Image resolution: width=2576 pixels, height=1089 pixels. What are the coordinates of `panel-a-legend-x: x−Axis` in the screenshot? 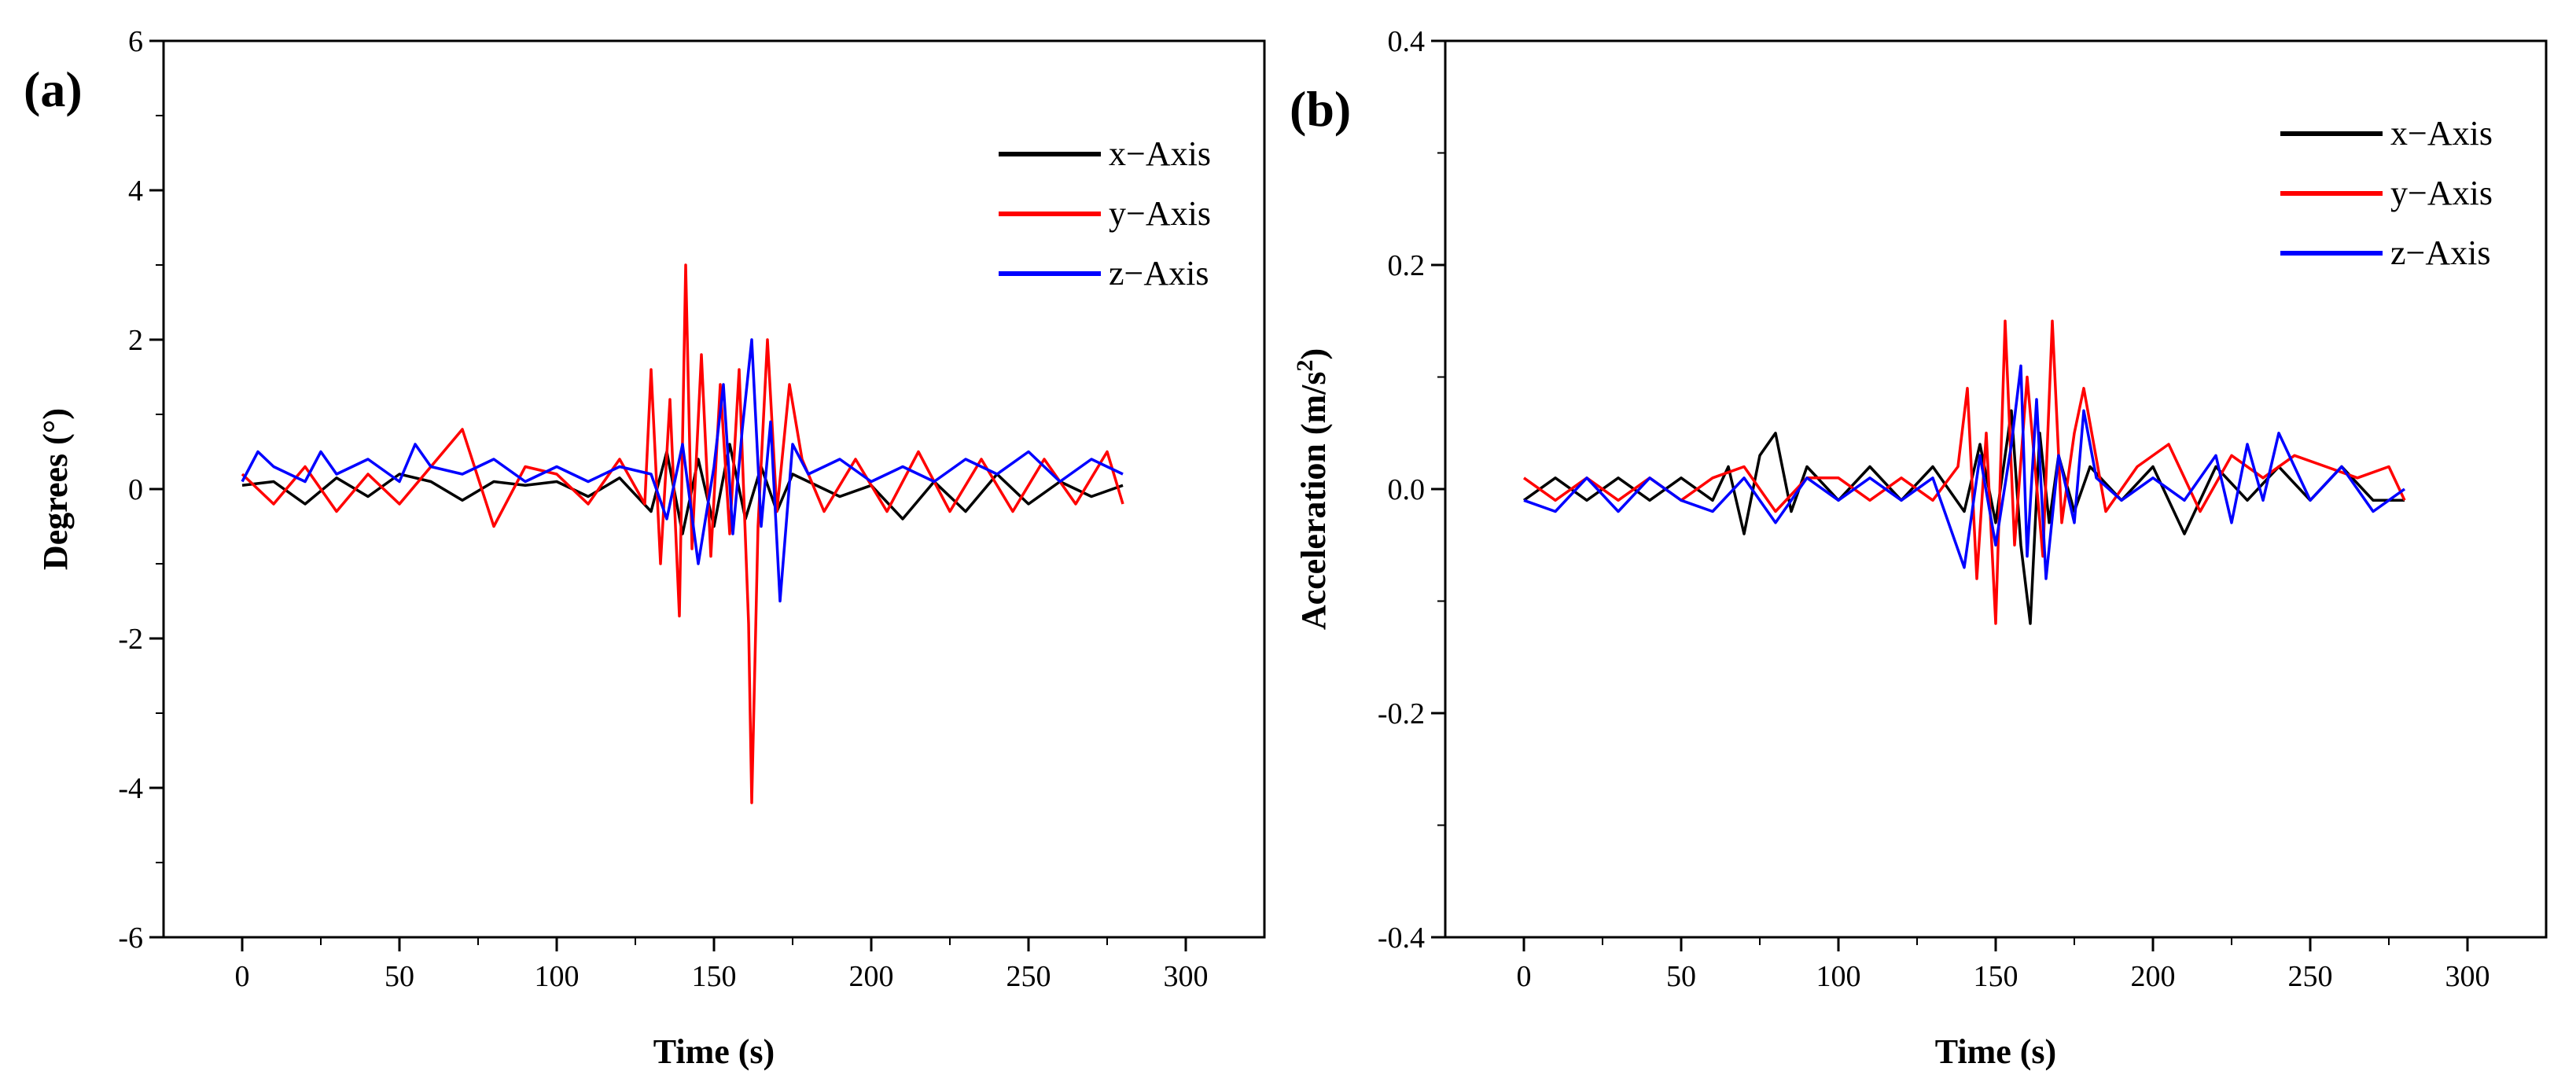 It's located at (1160, 153).